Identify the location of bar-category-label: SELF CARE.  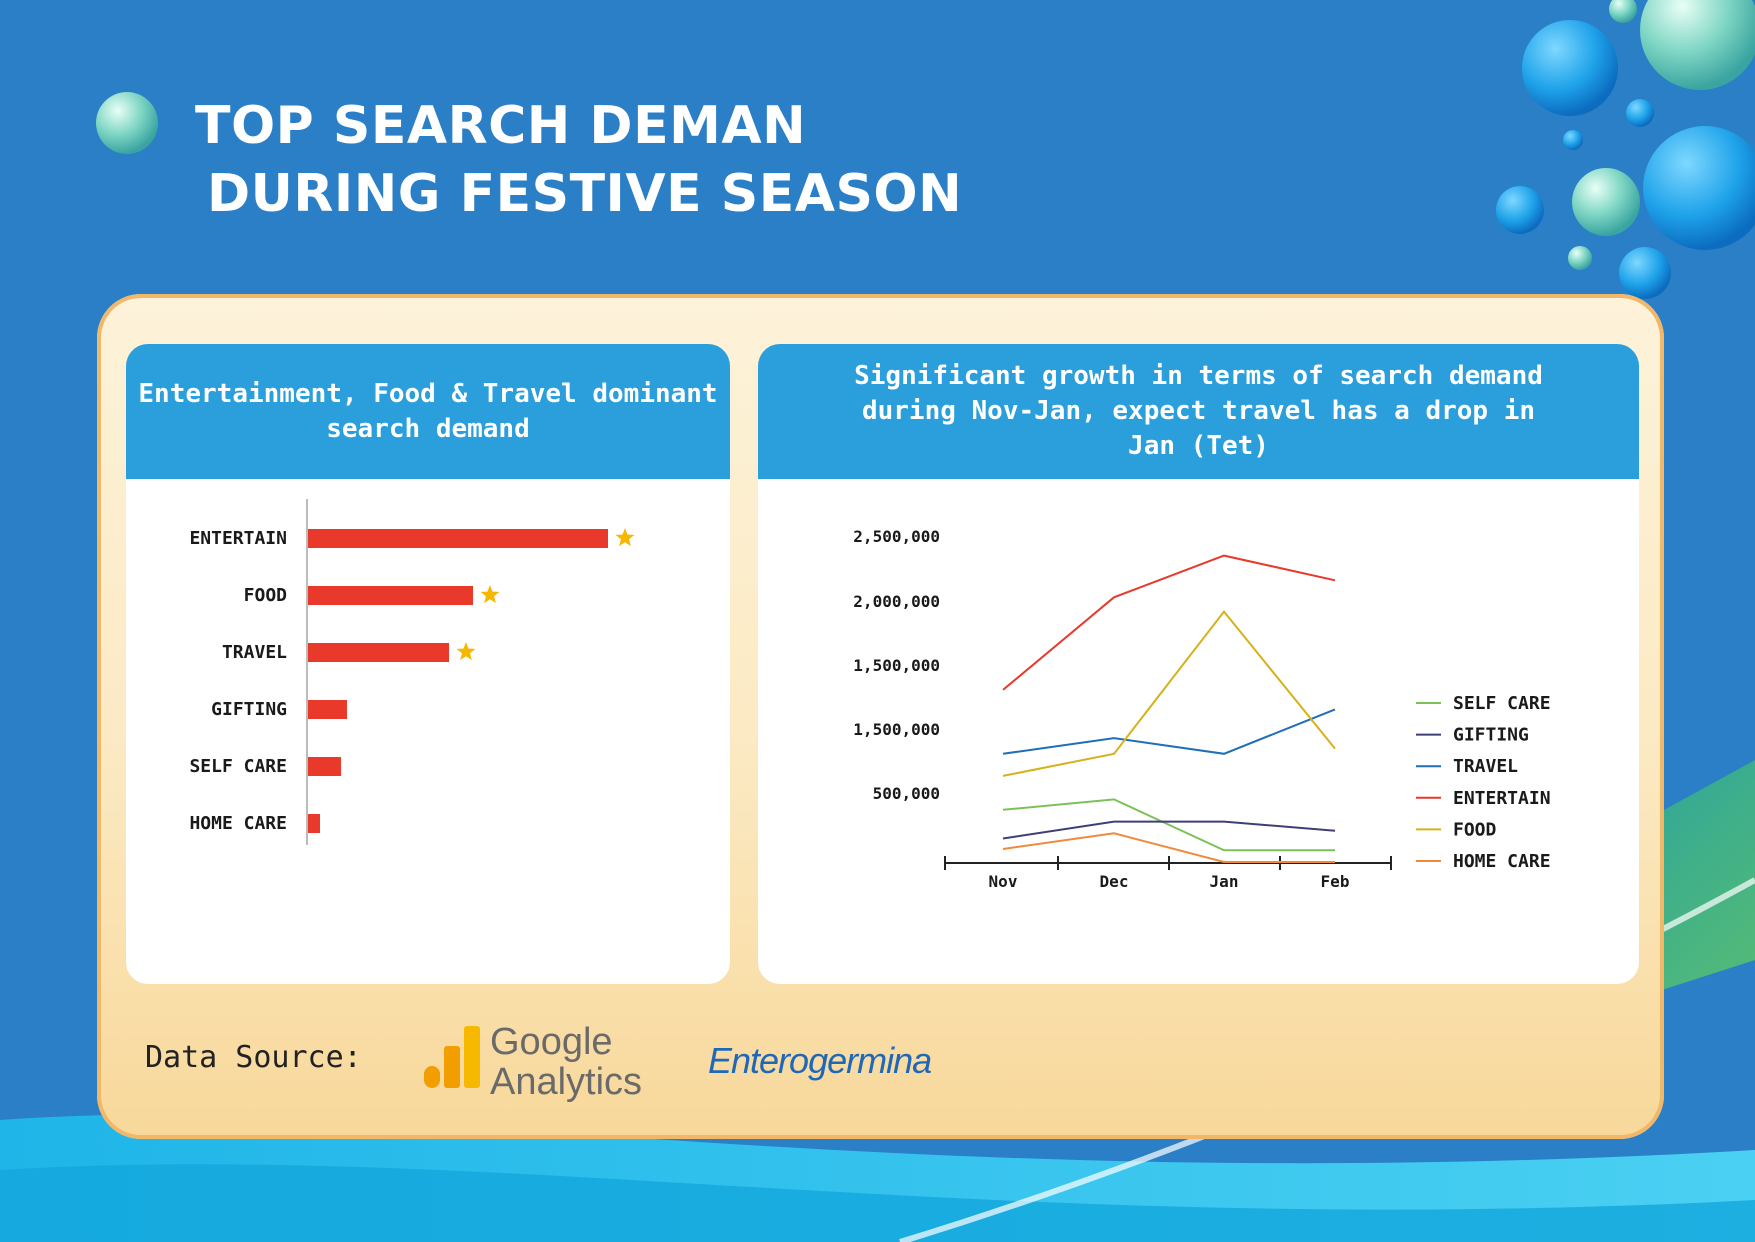
(238, 766).